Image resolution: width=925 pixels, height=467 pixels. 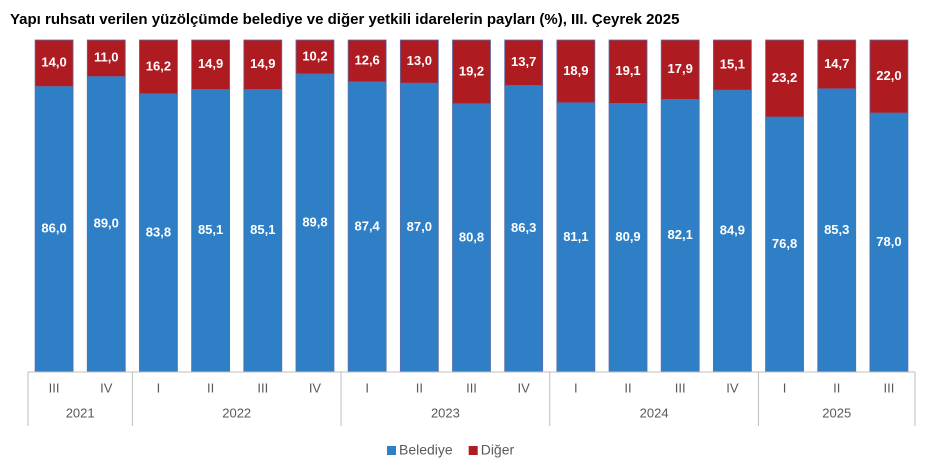 I want to click on value-label: 15,1, so click(x=732, y=64).